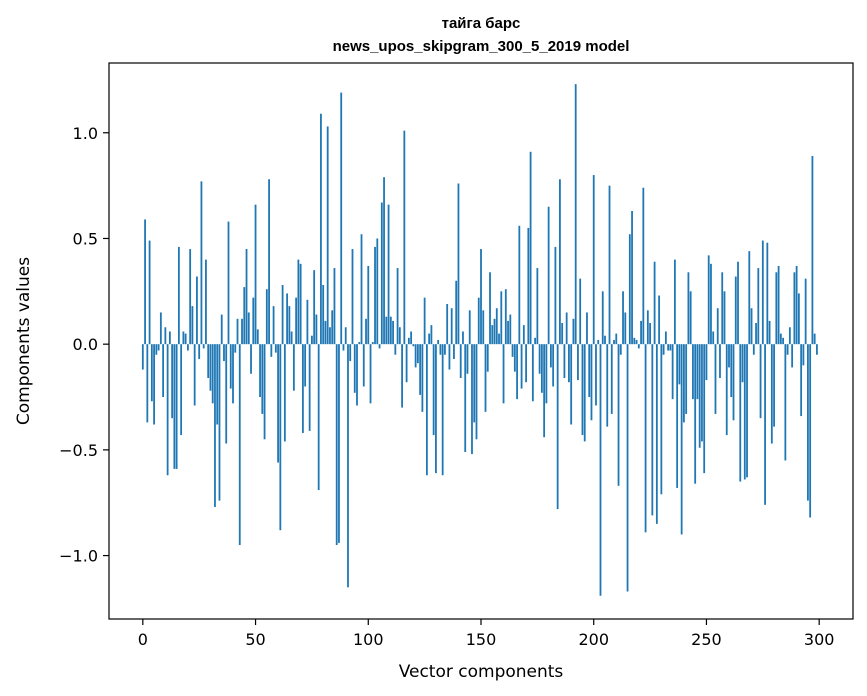 This screenshot has height=696, width=867. What do you see at coordinates (84, 345) in the screenshot?
I see `y-axis-ticks: −1.0 −0.5 0.0 0.5 1.0` at bounding box center [84, 345].